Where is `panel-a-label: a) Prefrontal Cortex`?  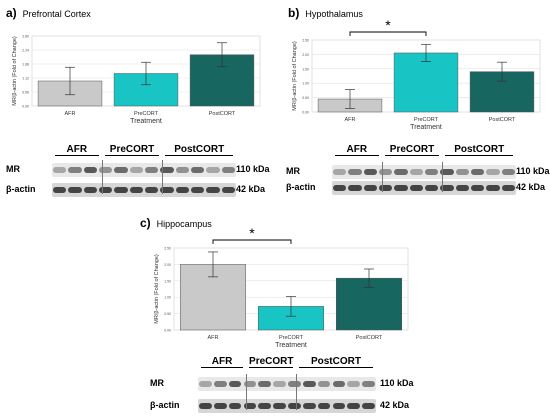 panel-a-label: a) Prefrontal Cortex is located at coordinates (48, 13).